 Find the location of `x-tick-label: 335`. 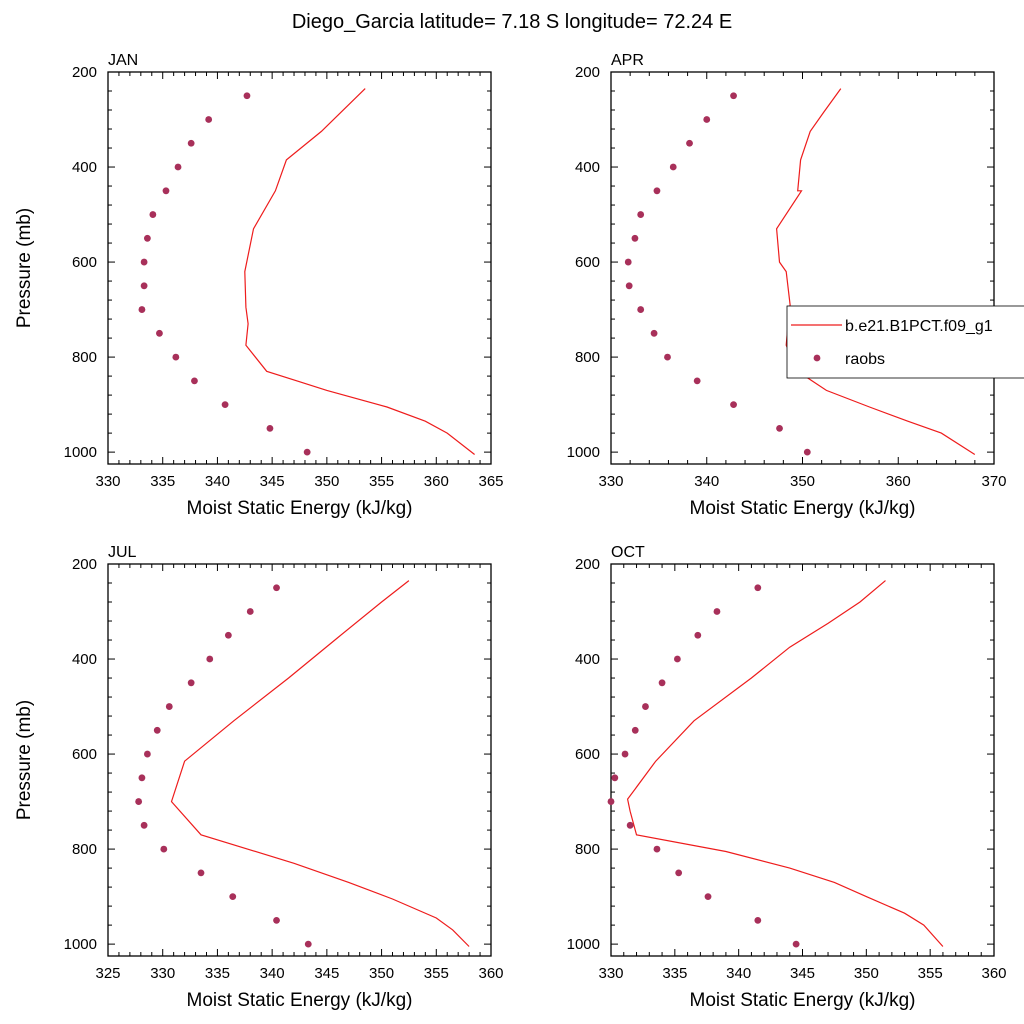

x-tick-label: 335 is located at coordinates (162, 481).